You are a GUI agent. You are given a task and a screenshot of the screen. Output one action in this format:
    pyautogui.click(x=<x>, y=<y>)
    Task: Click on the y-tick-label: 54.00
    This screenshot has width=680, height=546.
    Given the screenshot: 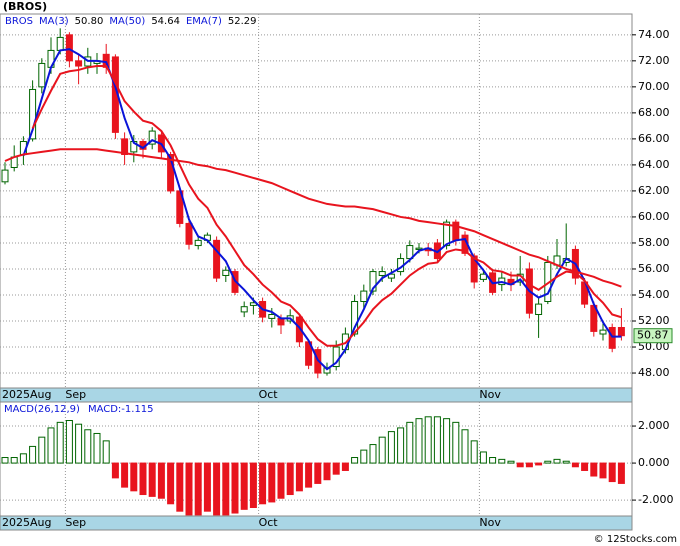 What is the action you would take?
    pyautogui.click(x=654, y=294)
    